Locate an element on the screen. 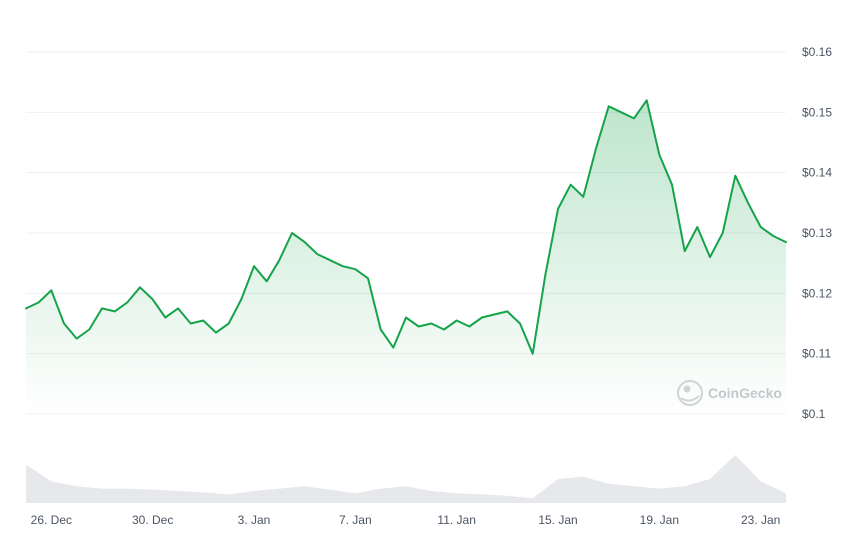 This screenshot has width=859, height=551. x-tick-label: 30. Dec is located at coordinates (152, 520).